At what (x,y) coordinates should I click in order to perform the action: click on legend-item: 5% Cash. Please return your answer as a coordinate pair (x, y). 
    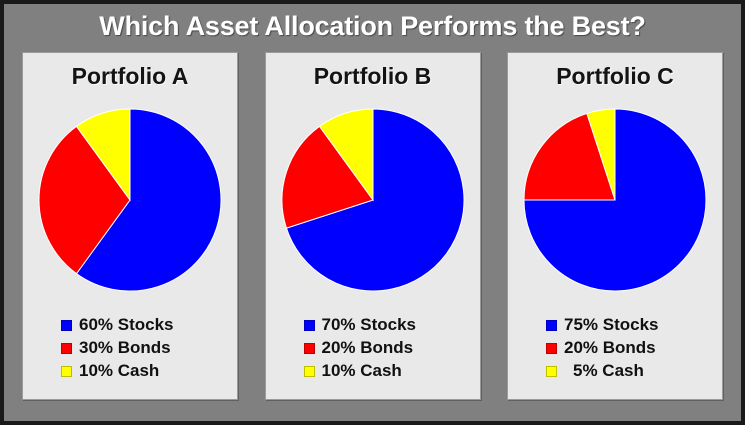
    Looking at the image, I should click on (615, 371).